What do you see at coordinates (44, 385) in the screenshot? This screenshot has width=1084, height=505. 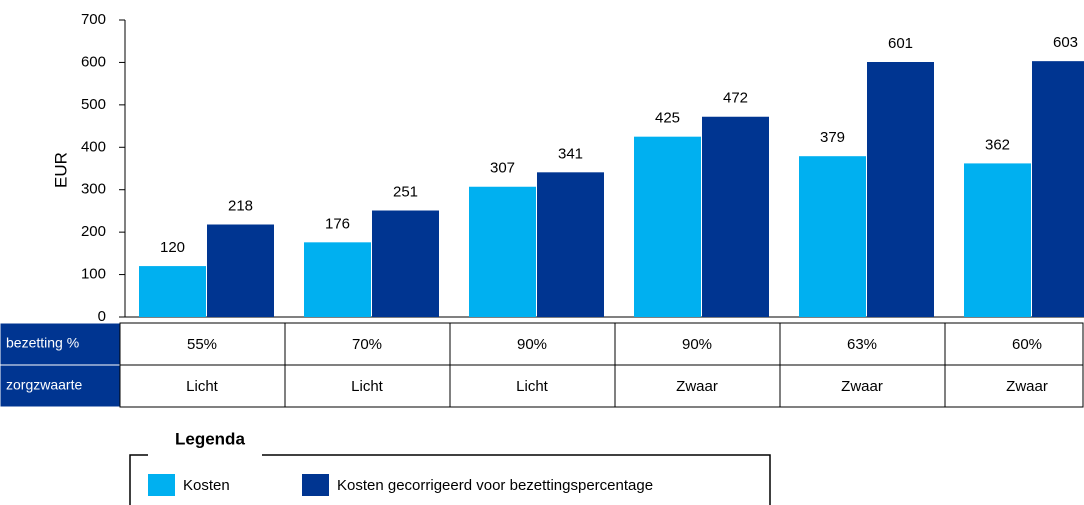 I see `row-header: zorgzwaarte` at bounding box center [44, 385].